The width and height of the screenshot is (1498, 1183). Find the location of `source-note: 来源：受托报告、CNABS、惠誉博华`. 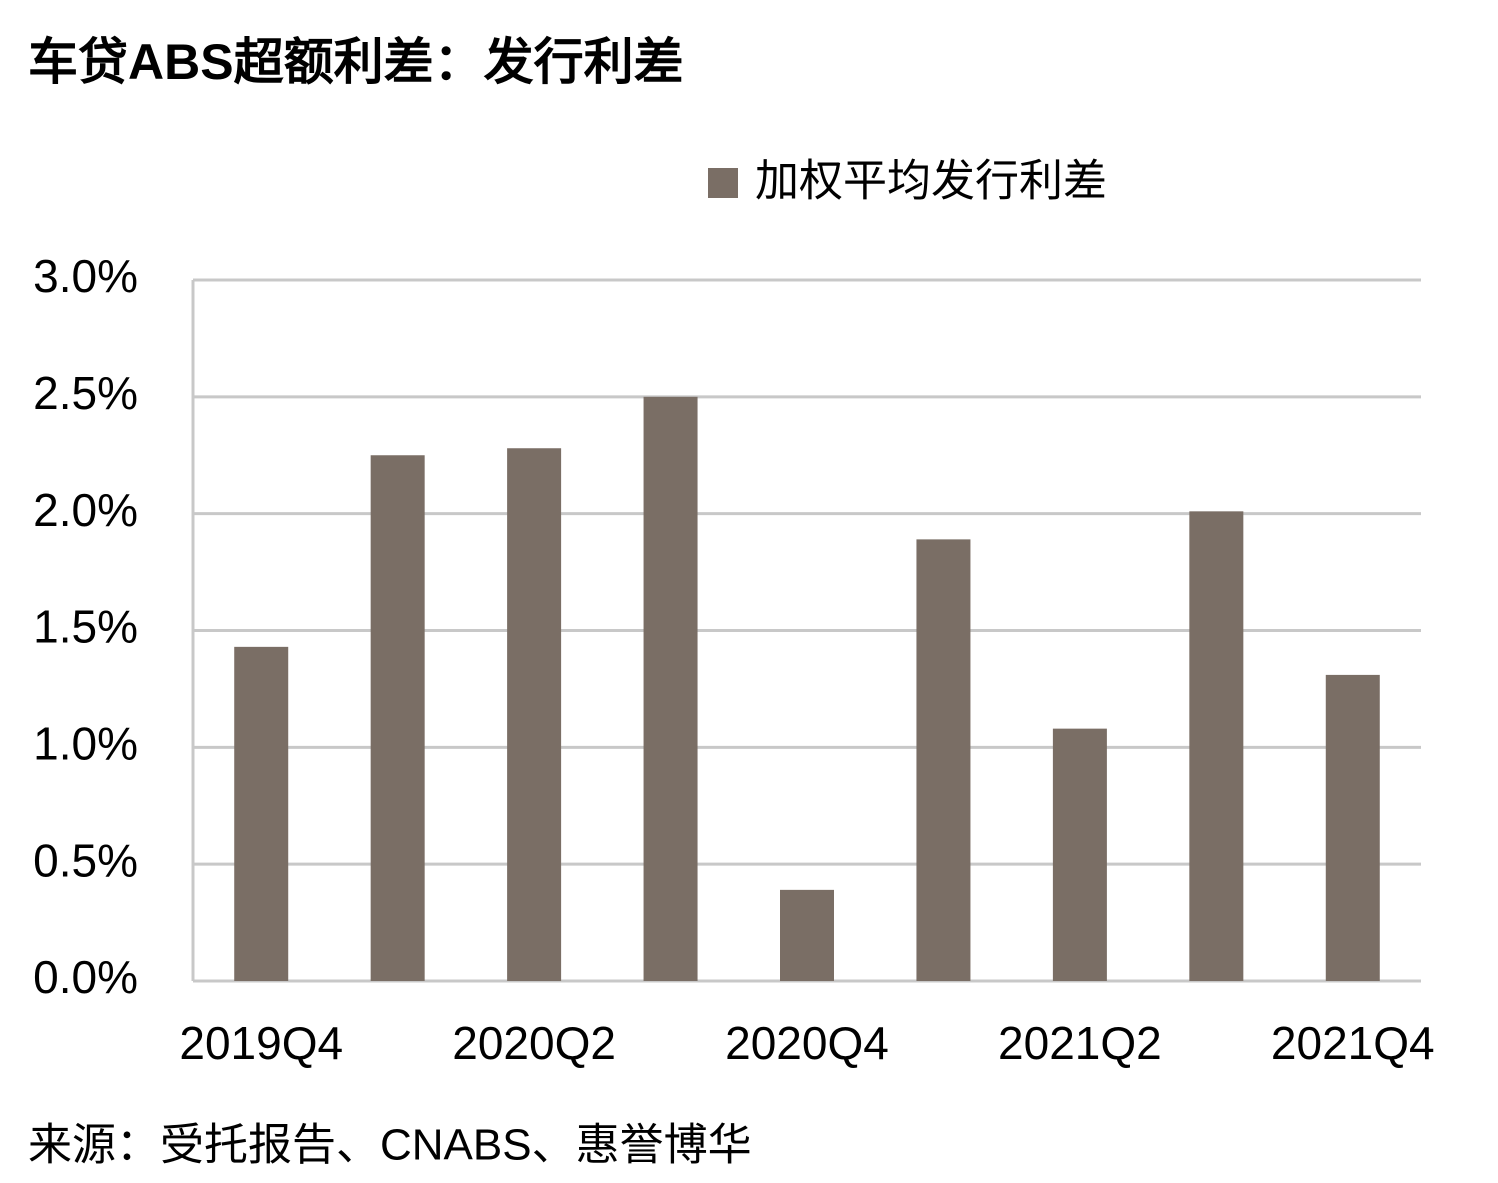

source-note: 来源：受托报告、CNABS、惠誉博华 is located at coordinates (390, 1145).